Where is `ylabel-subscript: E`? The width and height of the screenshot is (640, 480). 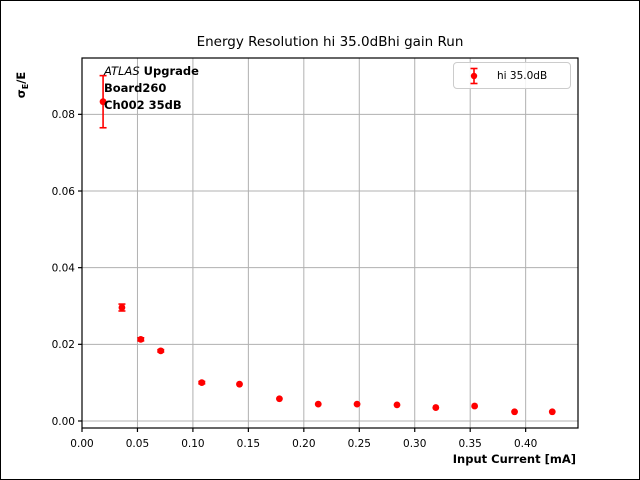
ylabel-subscript: E is located at coordinates (26, 86).